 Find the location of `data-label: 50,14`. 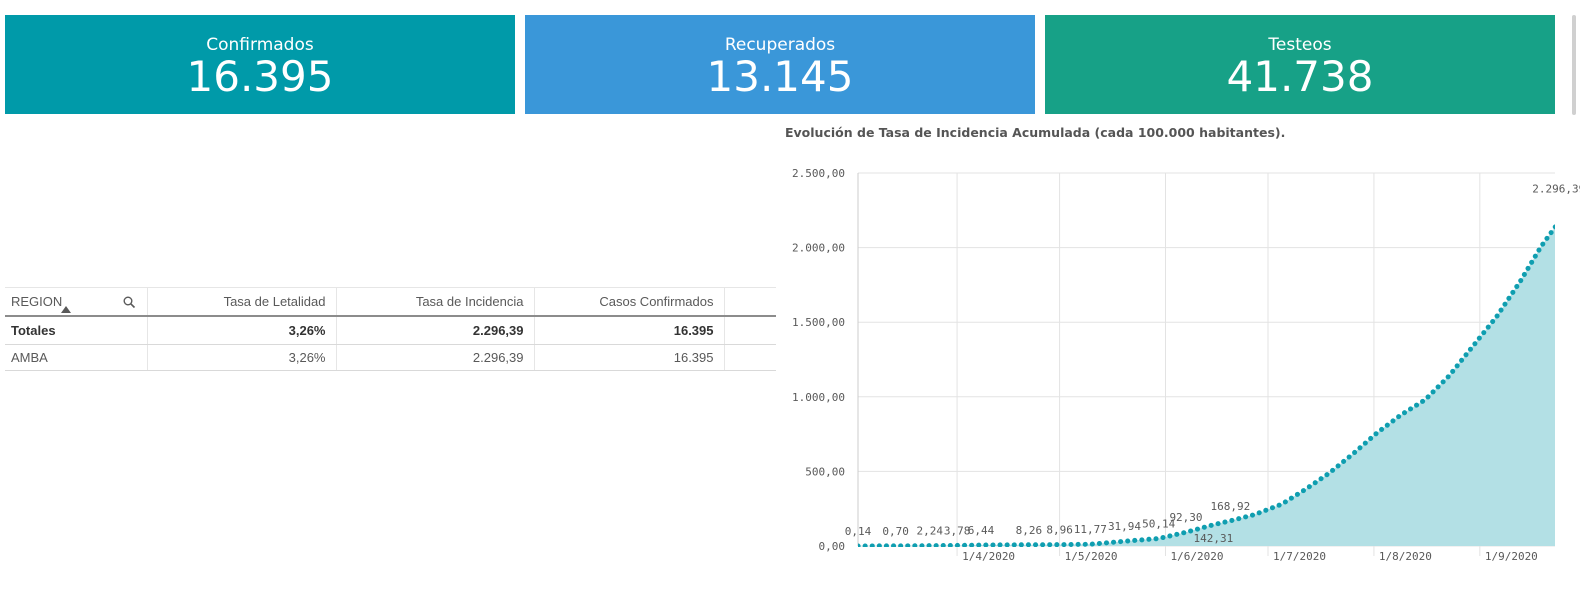

data-label: 50,14 is located at coordinates (1158, 524).